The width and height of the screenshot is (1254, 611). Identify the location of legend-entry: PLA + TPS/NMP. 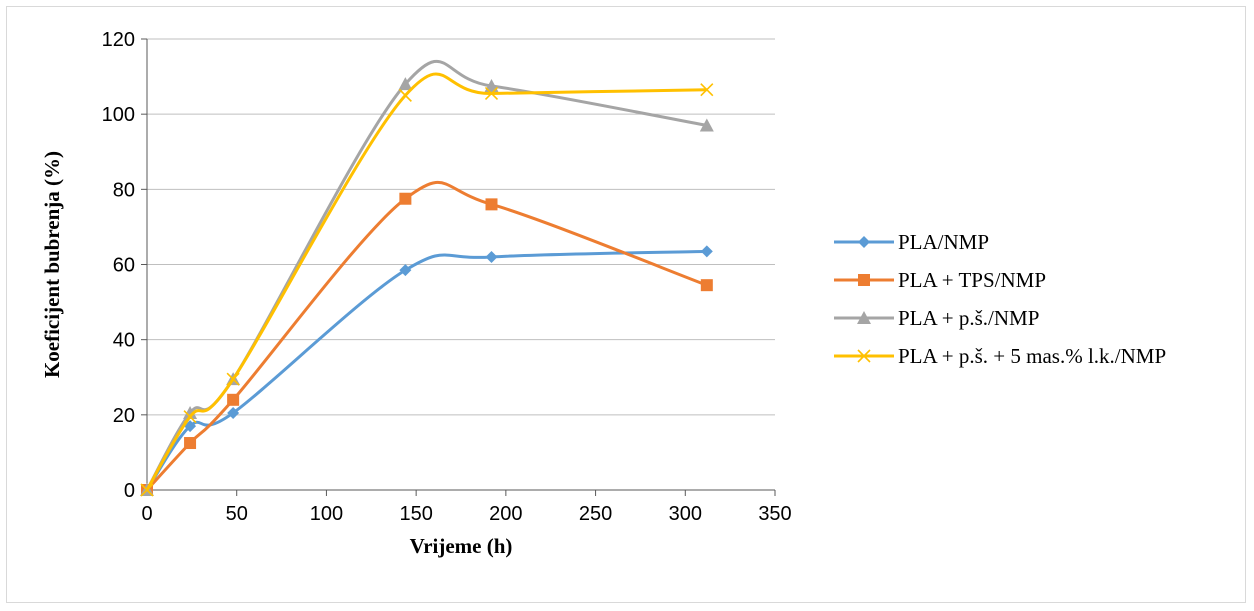
(940, 280).